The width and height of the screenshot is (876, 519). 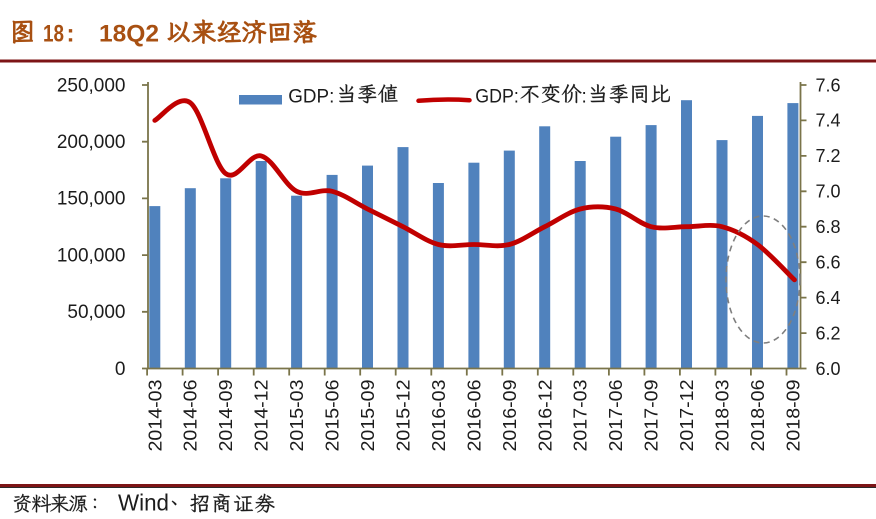 What do you see at coordinates (53, 34) in the screenshot?
I see `svg-text: 18` at bounding box center [53, 34].